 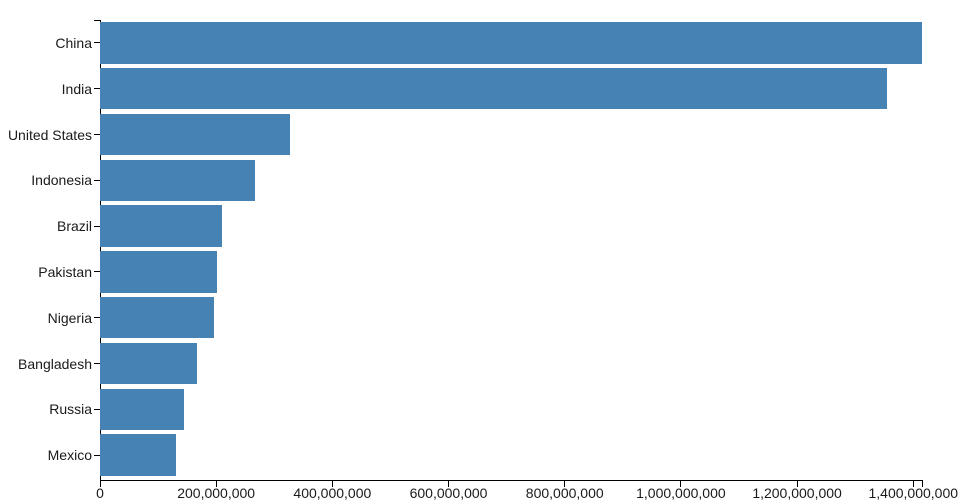 I want to click on y-tick-label: Russia, so click(x=70, y=409).